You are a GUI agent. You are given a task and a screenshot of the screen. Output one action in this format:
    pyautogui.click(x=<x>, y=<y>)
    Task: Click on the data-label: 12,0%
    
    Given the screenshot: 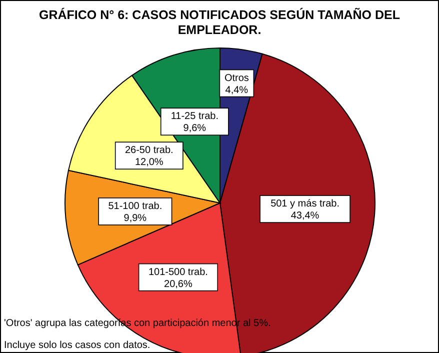 What is the action you would take?
    pyautogui.click(x=149, y=162)
    